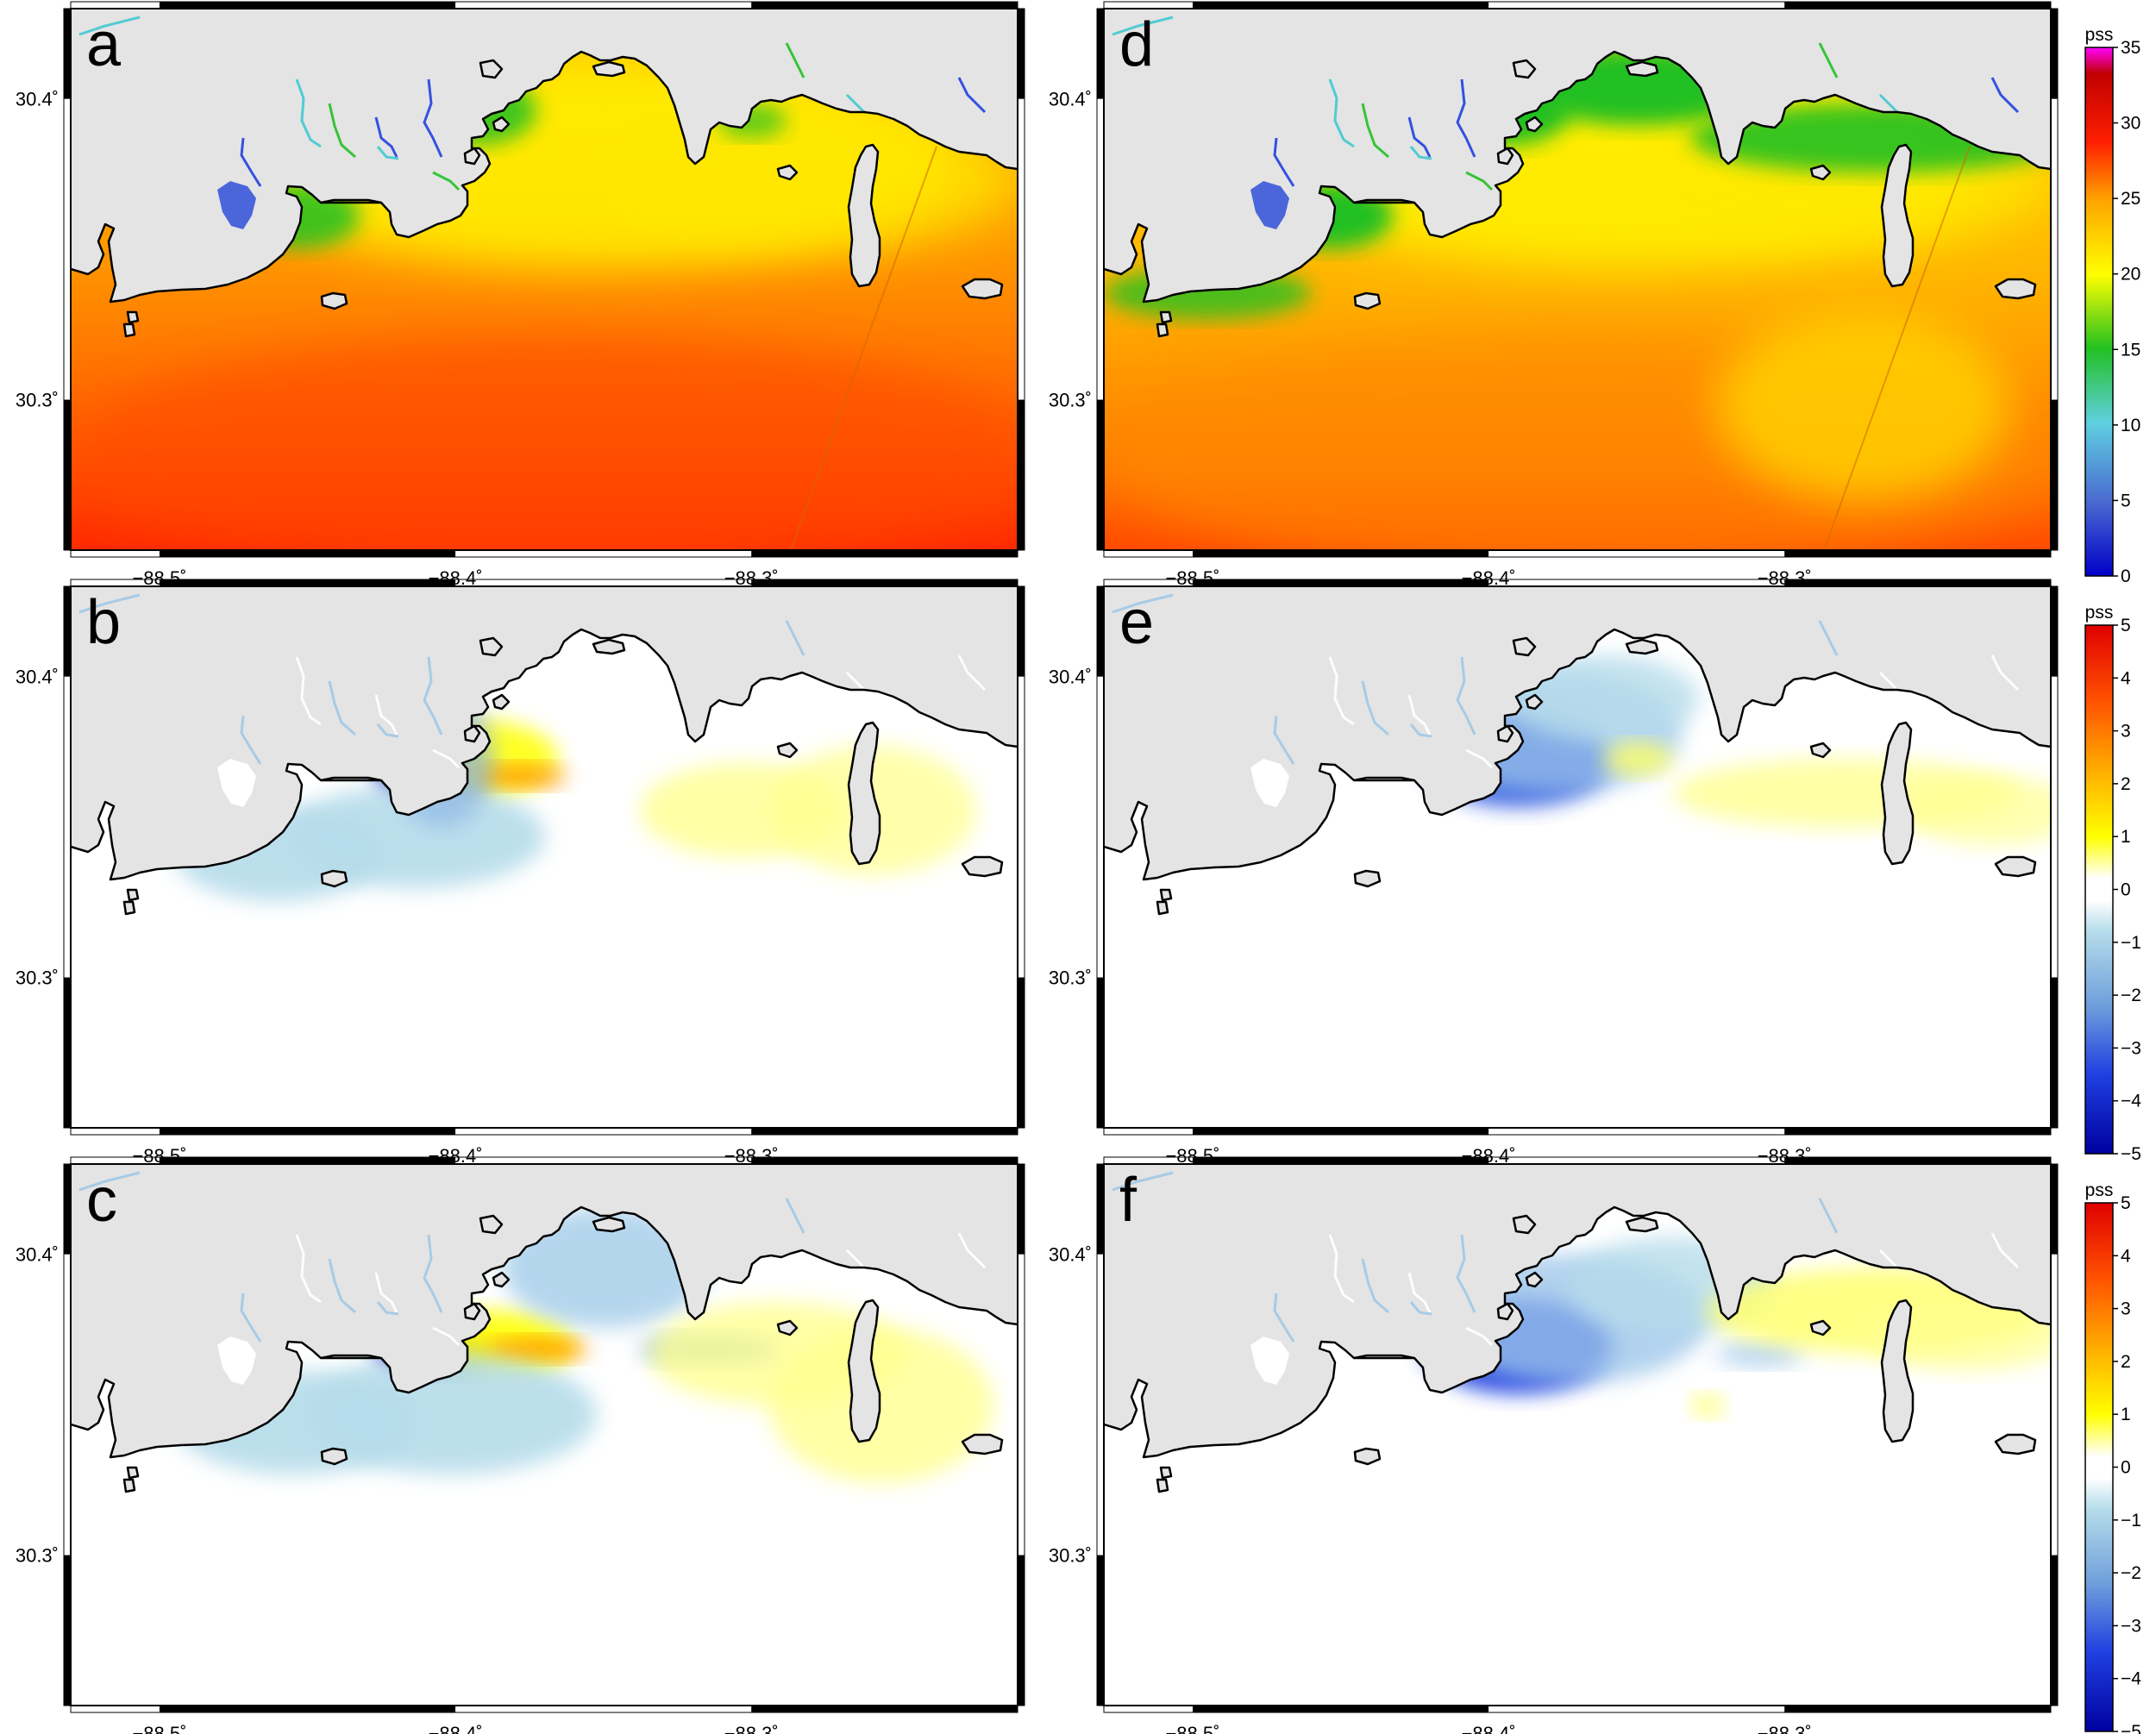 The image size is (2156, 1734). What do you see at coordinates (456, 1728) in the screenshot?
I see `lon-tick-label: −88.4˚` at bounding box center [456, 1728].